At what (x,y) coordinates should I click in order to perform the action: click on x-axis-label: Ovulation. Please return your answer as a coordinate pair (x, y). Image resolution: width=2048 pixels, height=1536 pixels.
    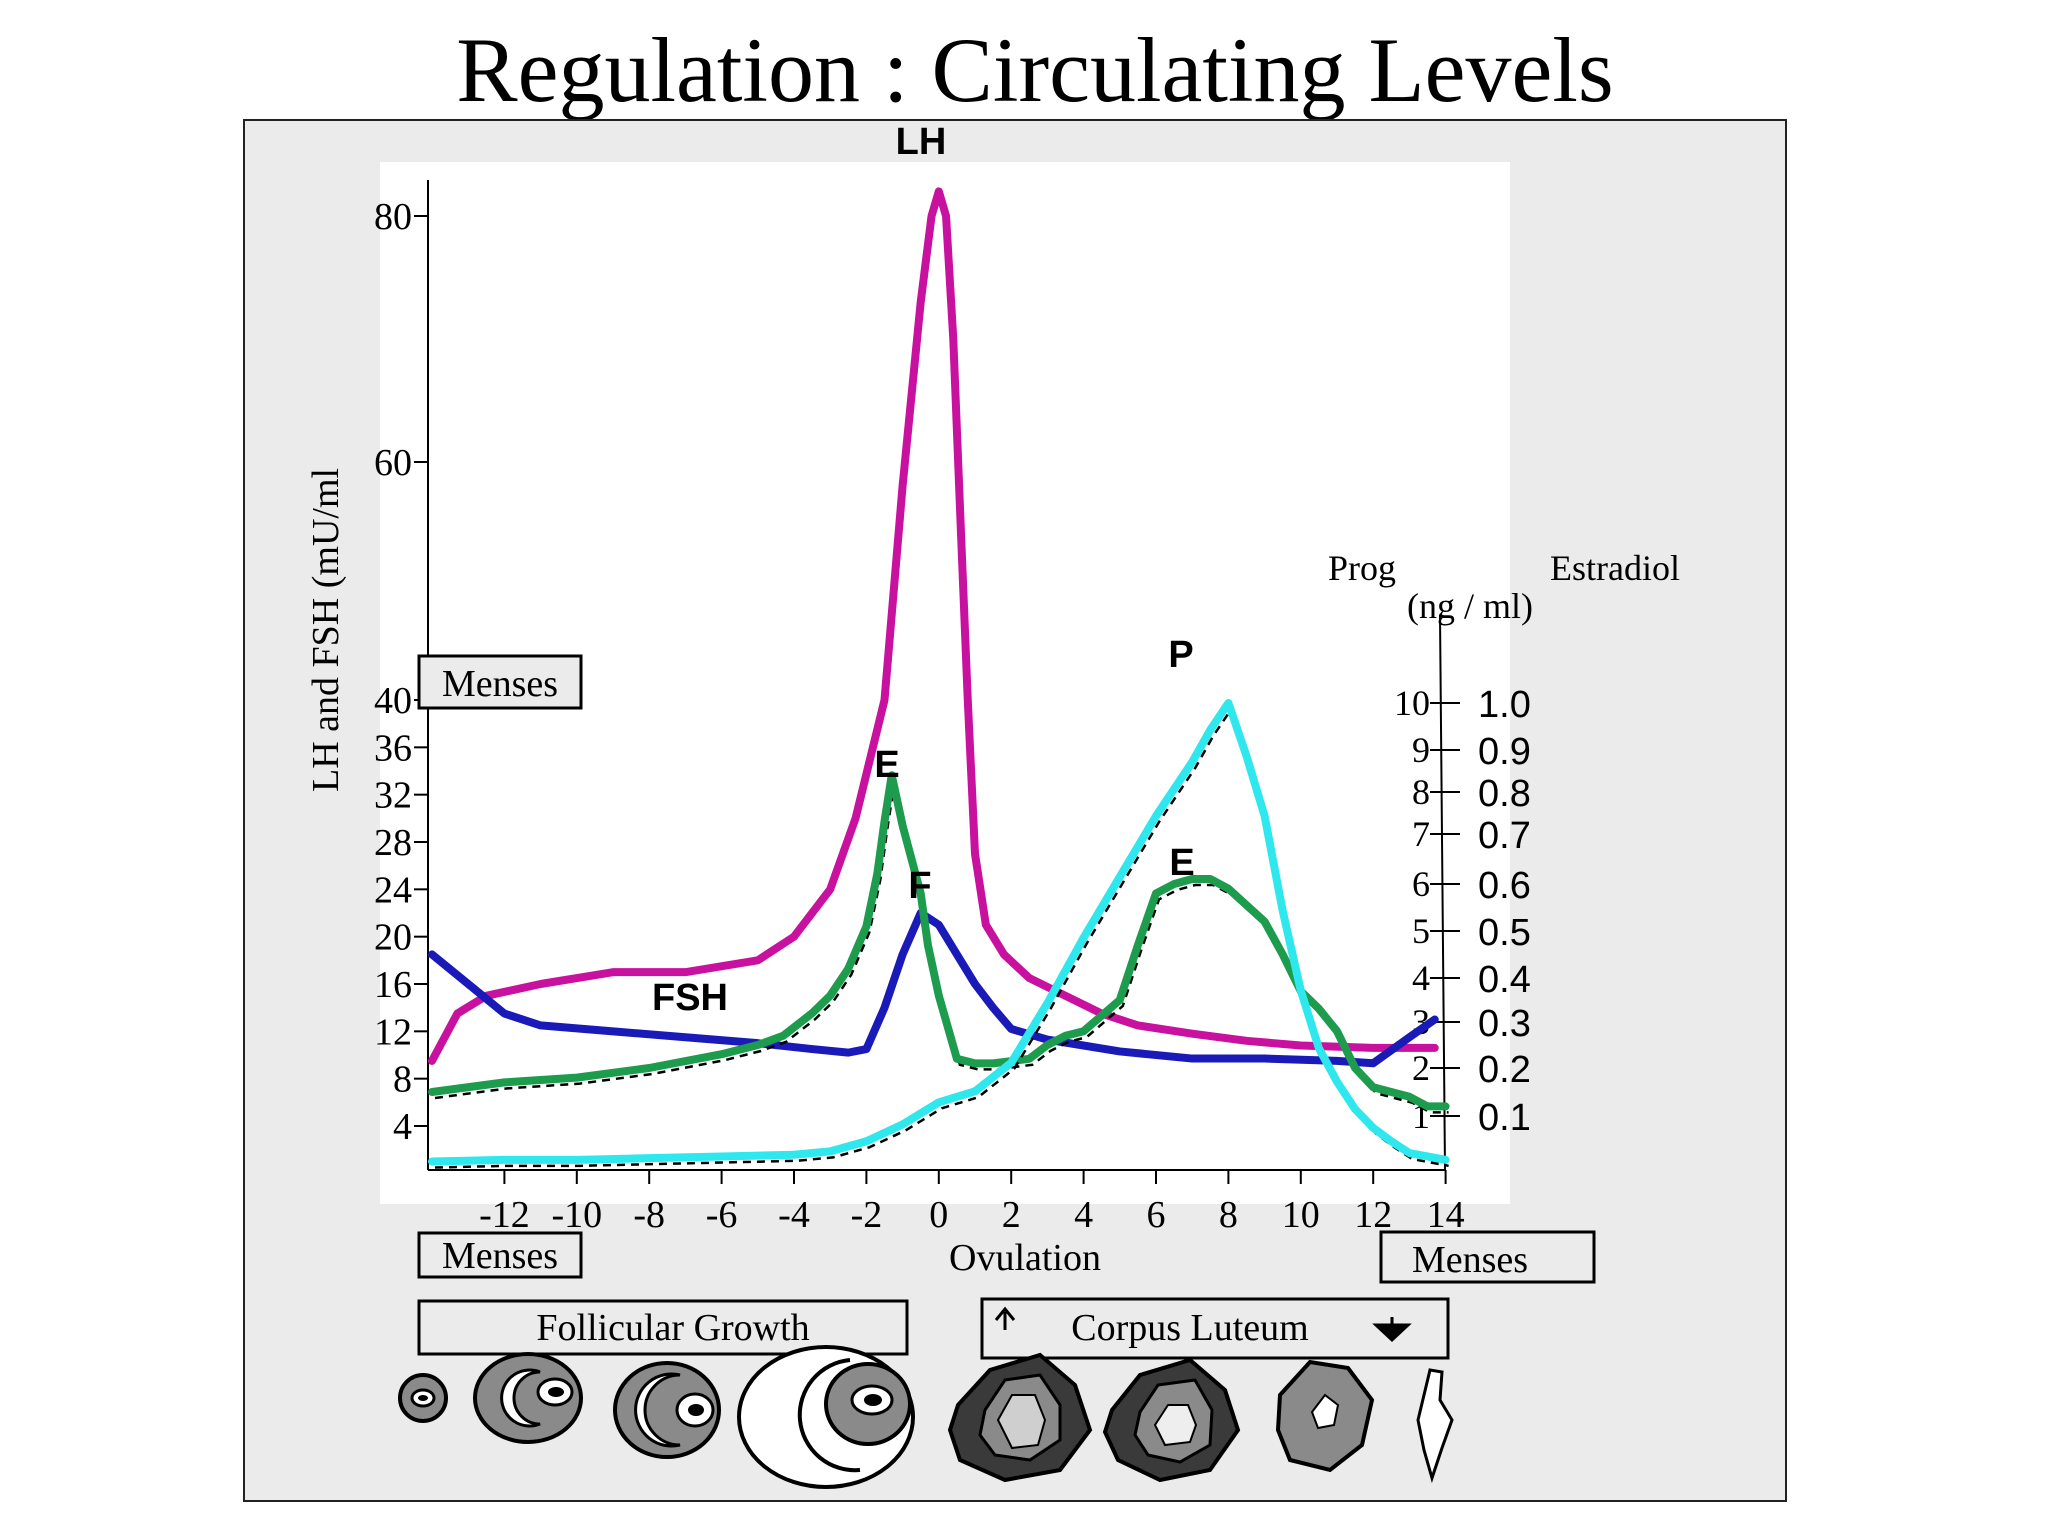
    Looking at the image, I should click on (1025, 1258).